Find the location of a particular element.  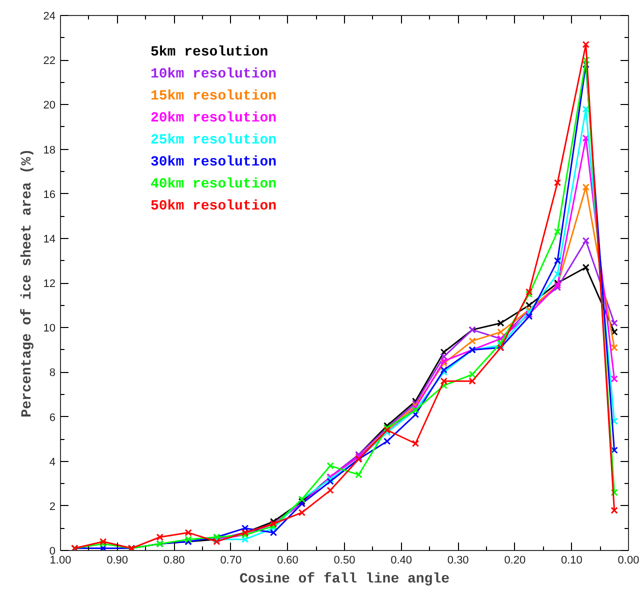

text: 10km resolution is located at coordinates (213, 74).